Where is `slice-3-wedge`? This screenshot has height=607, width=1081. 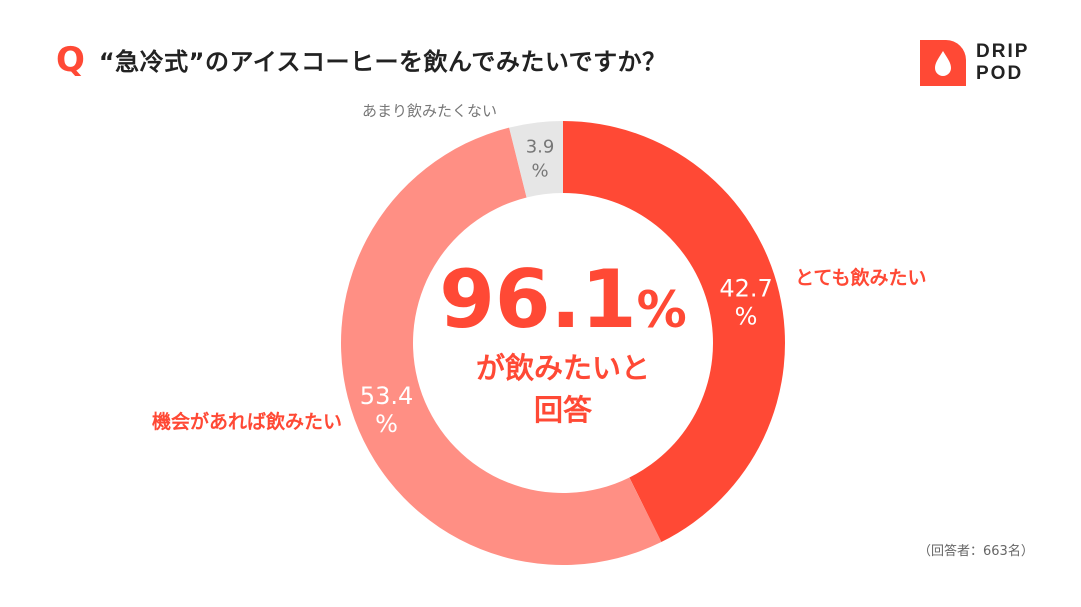
slice-3-wedge is located at coordinates (536, 159).